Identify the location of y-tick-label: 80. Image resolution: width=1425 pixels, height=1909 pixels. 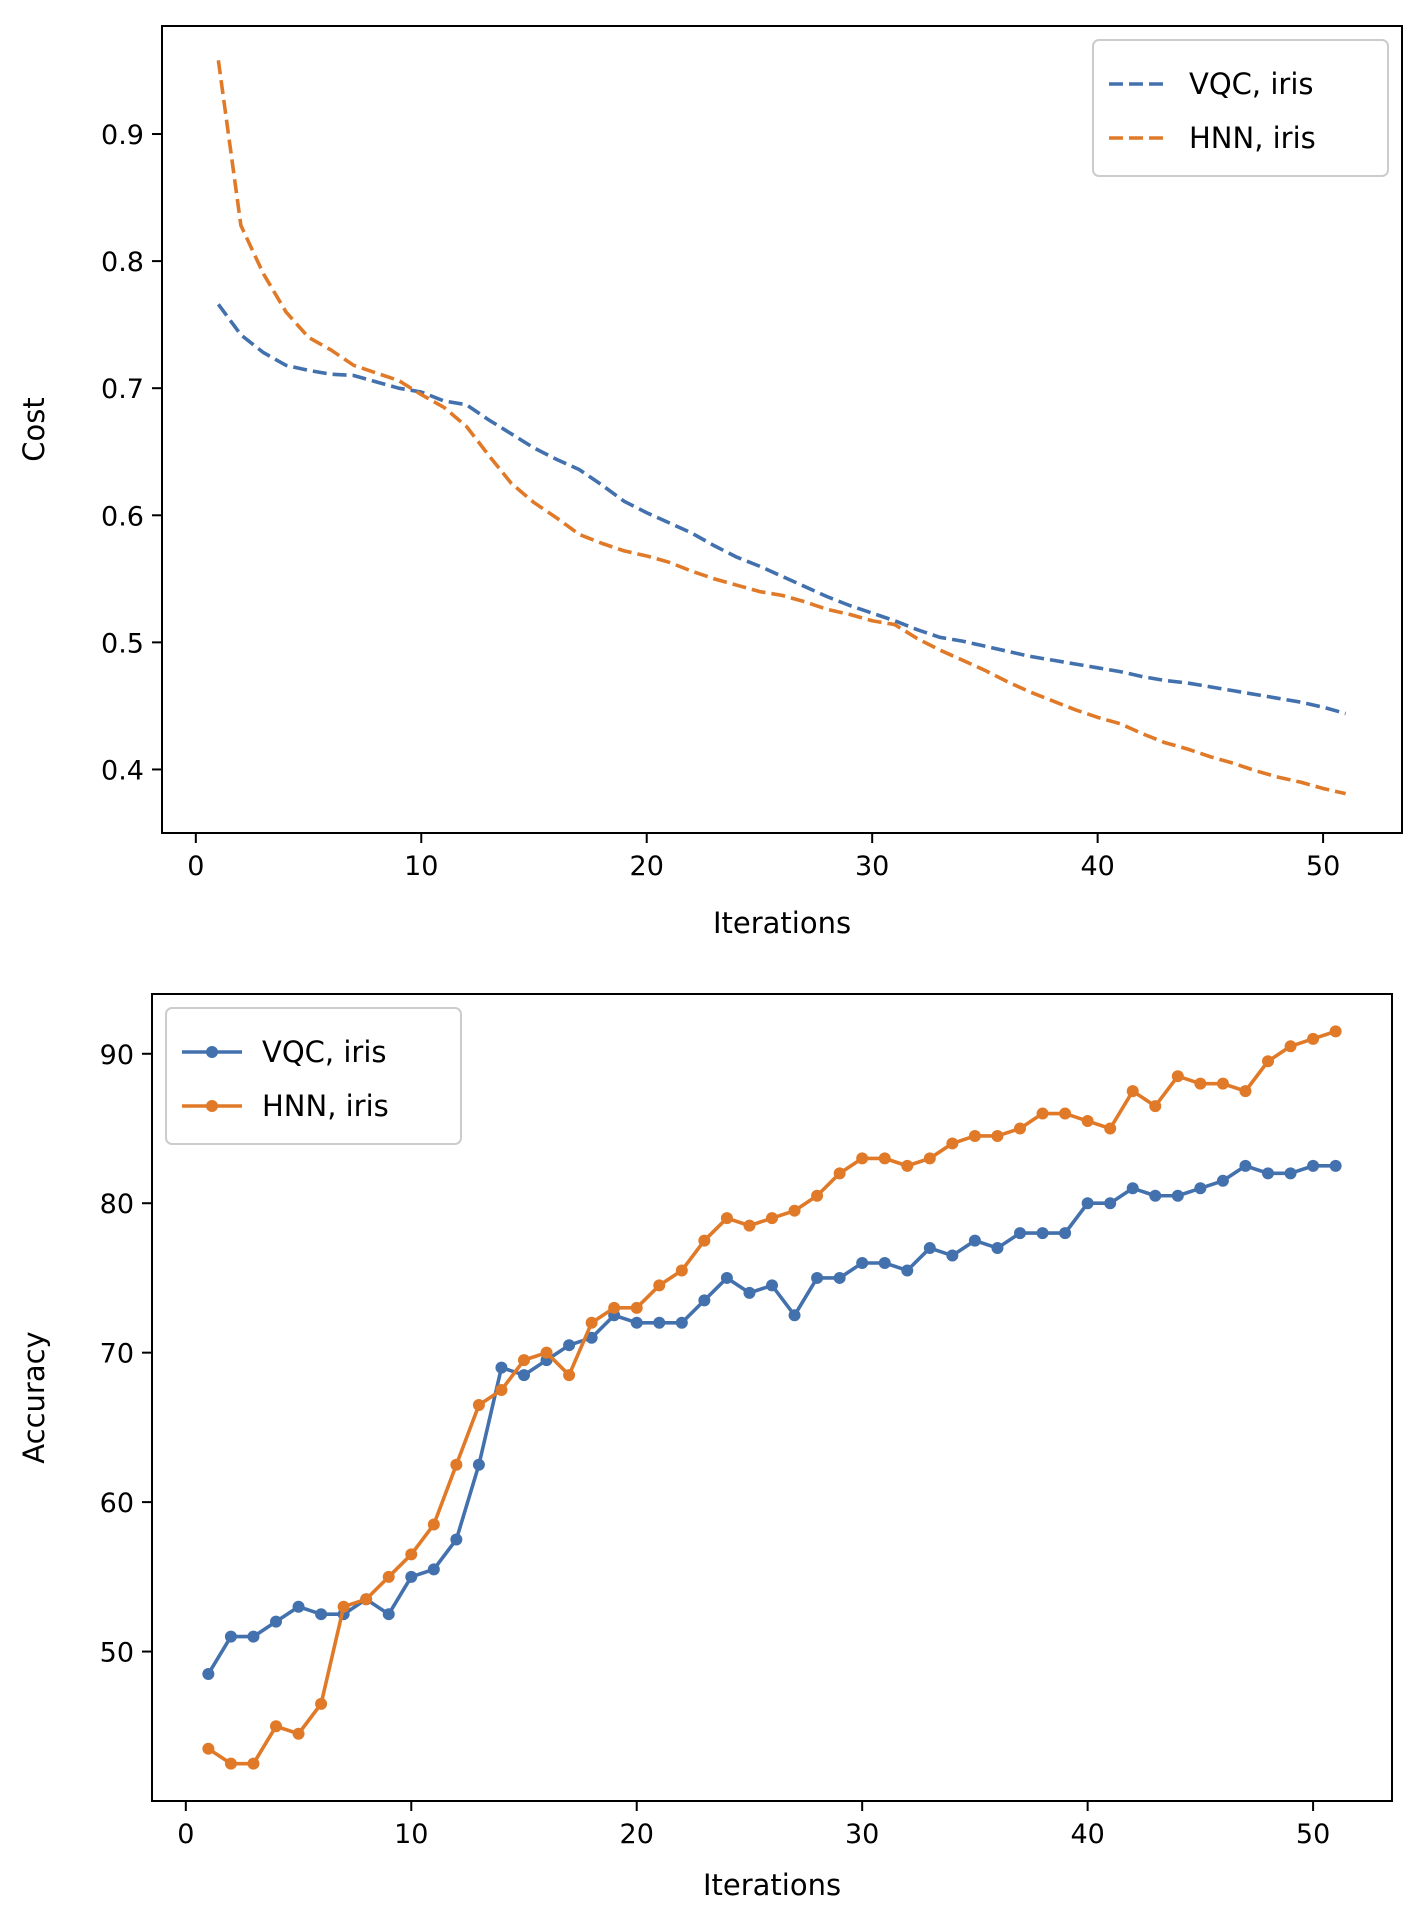
(117, 1204).